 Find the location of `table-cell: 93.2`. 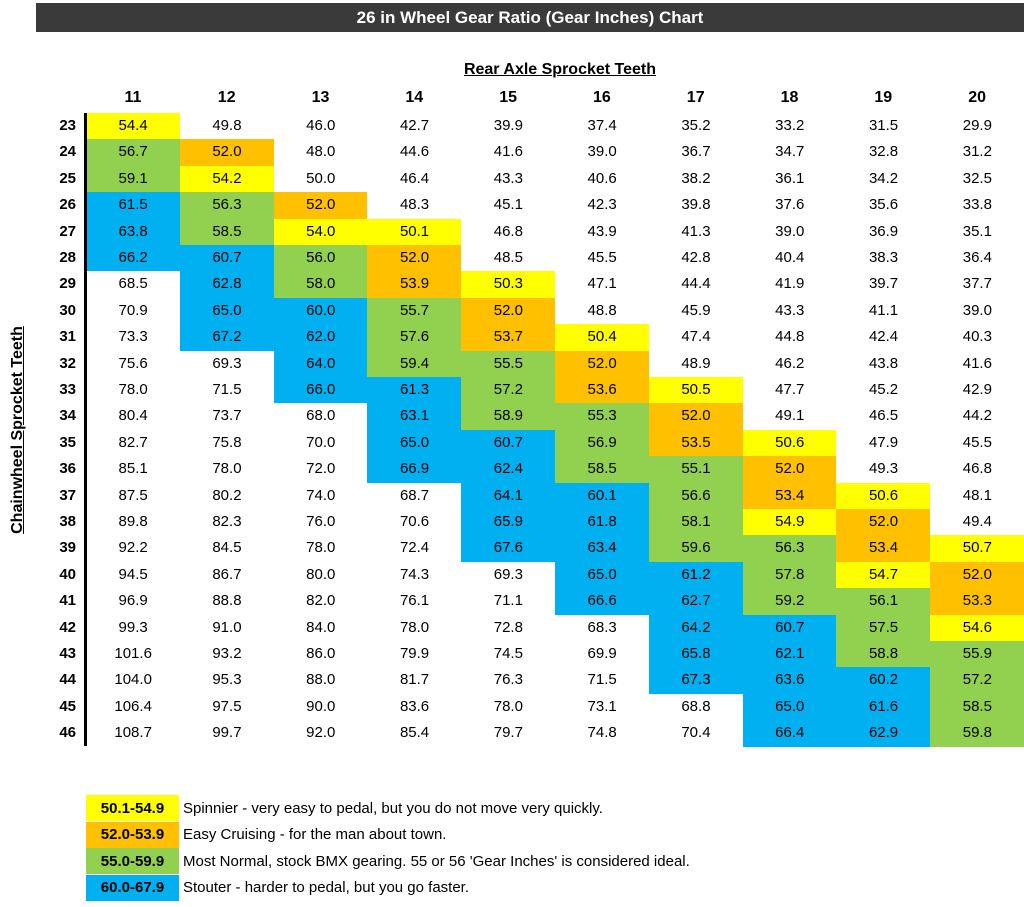

table-cell: 93.2 is located at coordinates (227, 654).